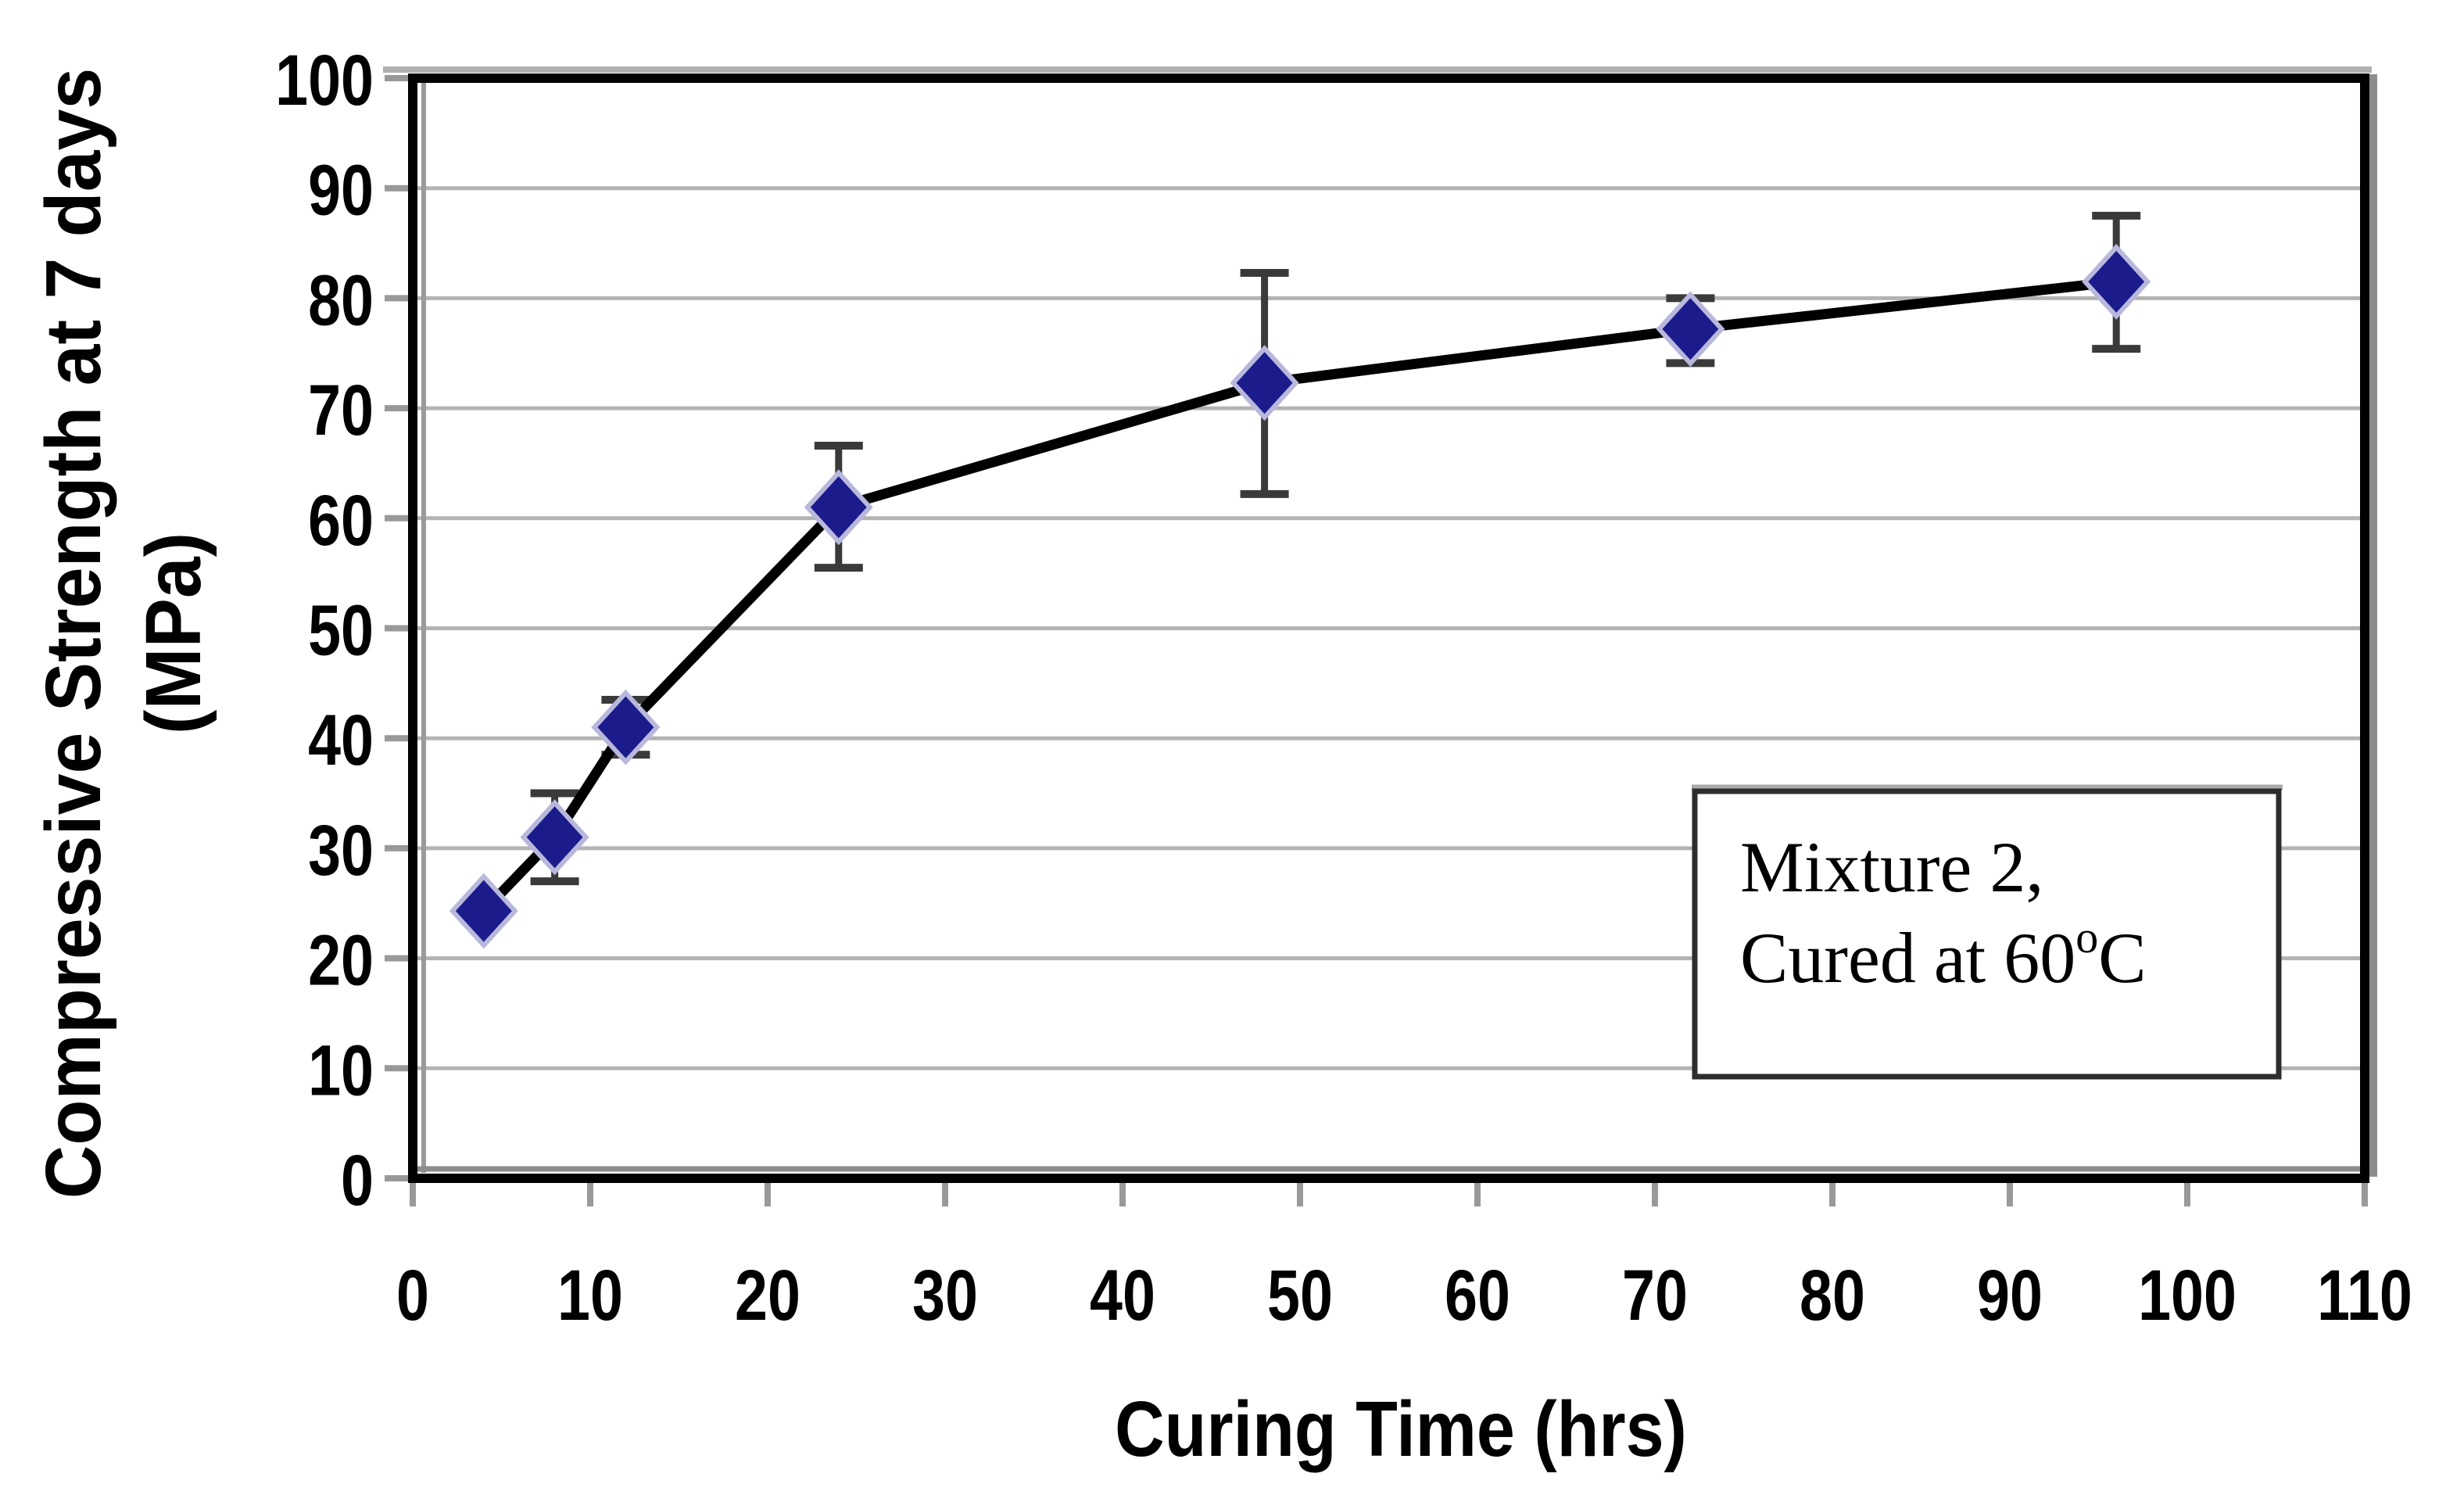  I want to click on y-tick-label-40: 40, so click(341, 740).